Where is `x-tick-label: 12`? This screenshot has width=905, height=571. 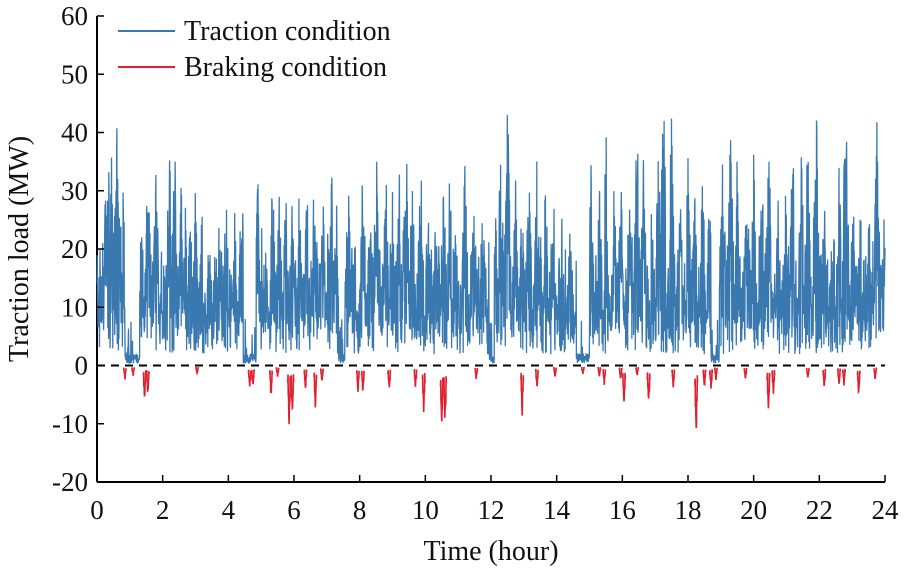 x-tick-label: 12 is located at coordinates (491, 510).